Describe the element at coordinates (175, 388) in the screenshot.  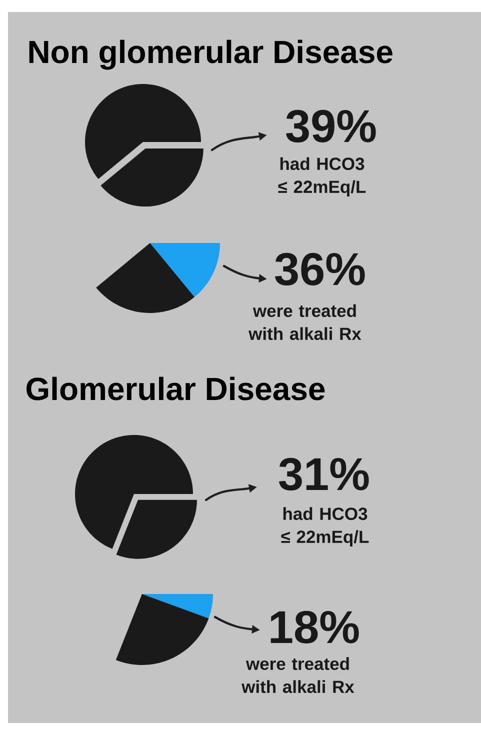
I see `chart-title: Glomerular Disease` at that location.